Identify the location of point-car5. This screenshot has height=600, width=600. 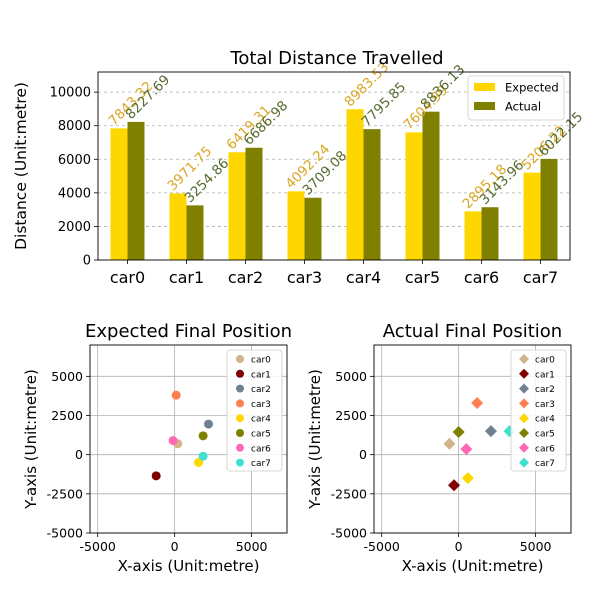
(203, 436).